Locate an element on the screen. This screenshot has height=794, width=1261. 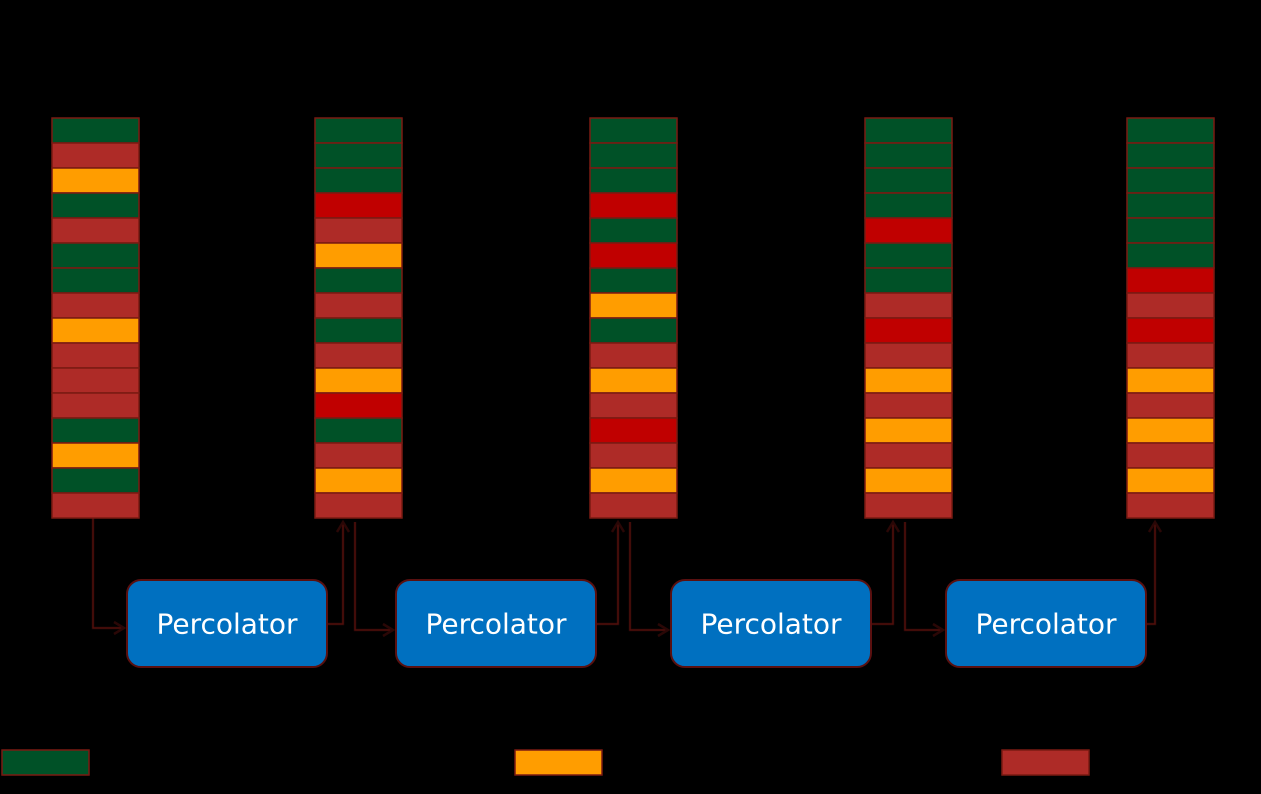
legend-green-swatch-icon is located at coordinates (45, 762).